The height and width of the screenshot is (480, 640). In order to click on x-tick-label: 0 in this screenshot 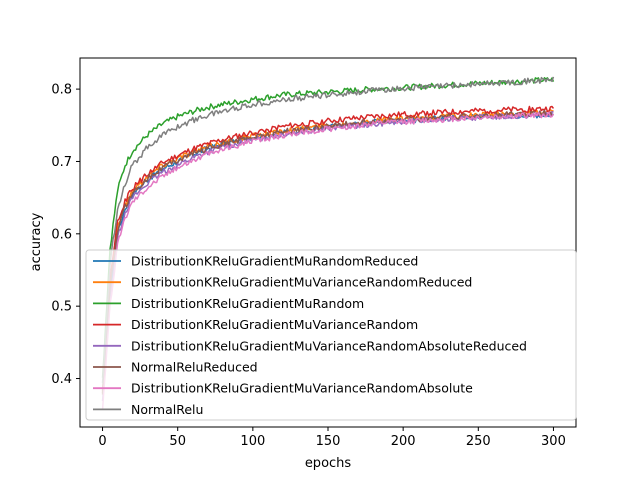, I will do `click(102, 441)`.